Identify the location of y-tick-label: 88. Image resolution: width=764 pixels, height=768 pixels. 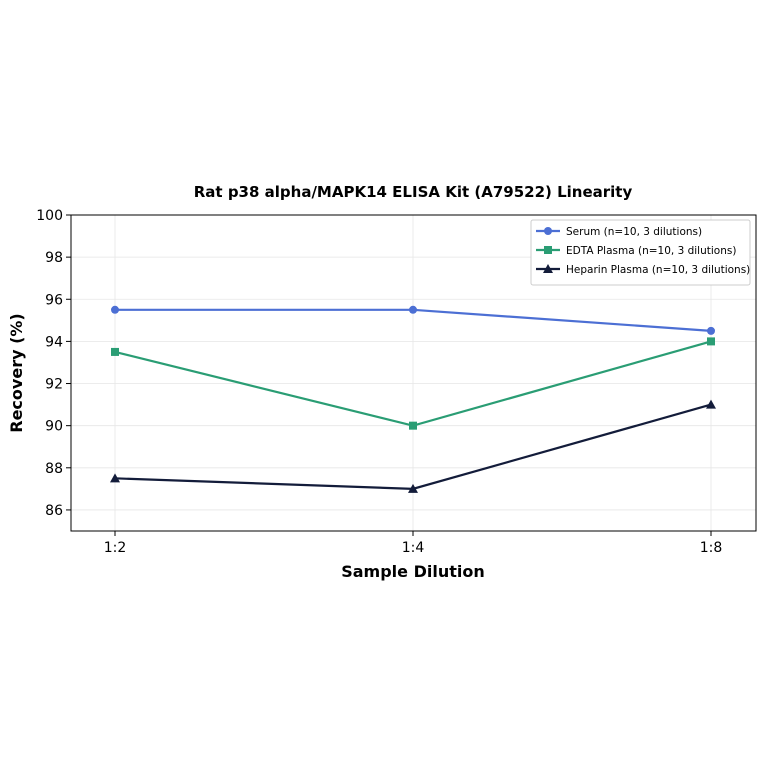
(54, 469).